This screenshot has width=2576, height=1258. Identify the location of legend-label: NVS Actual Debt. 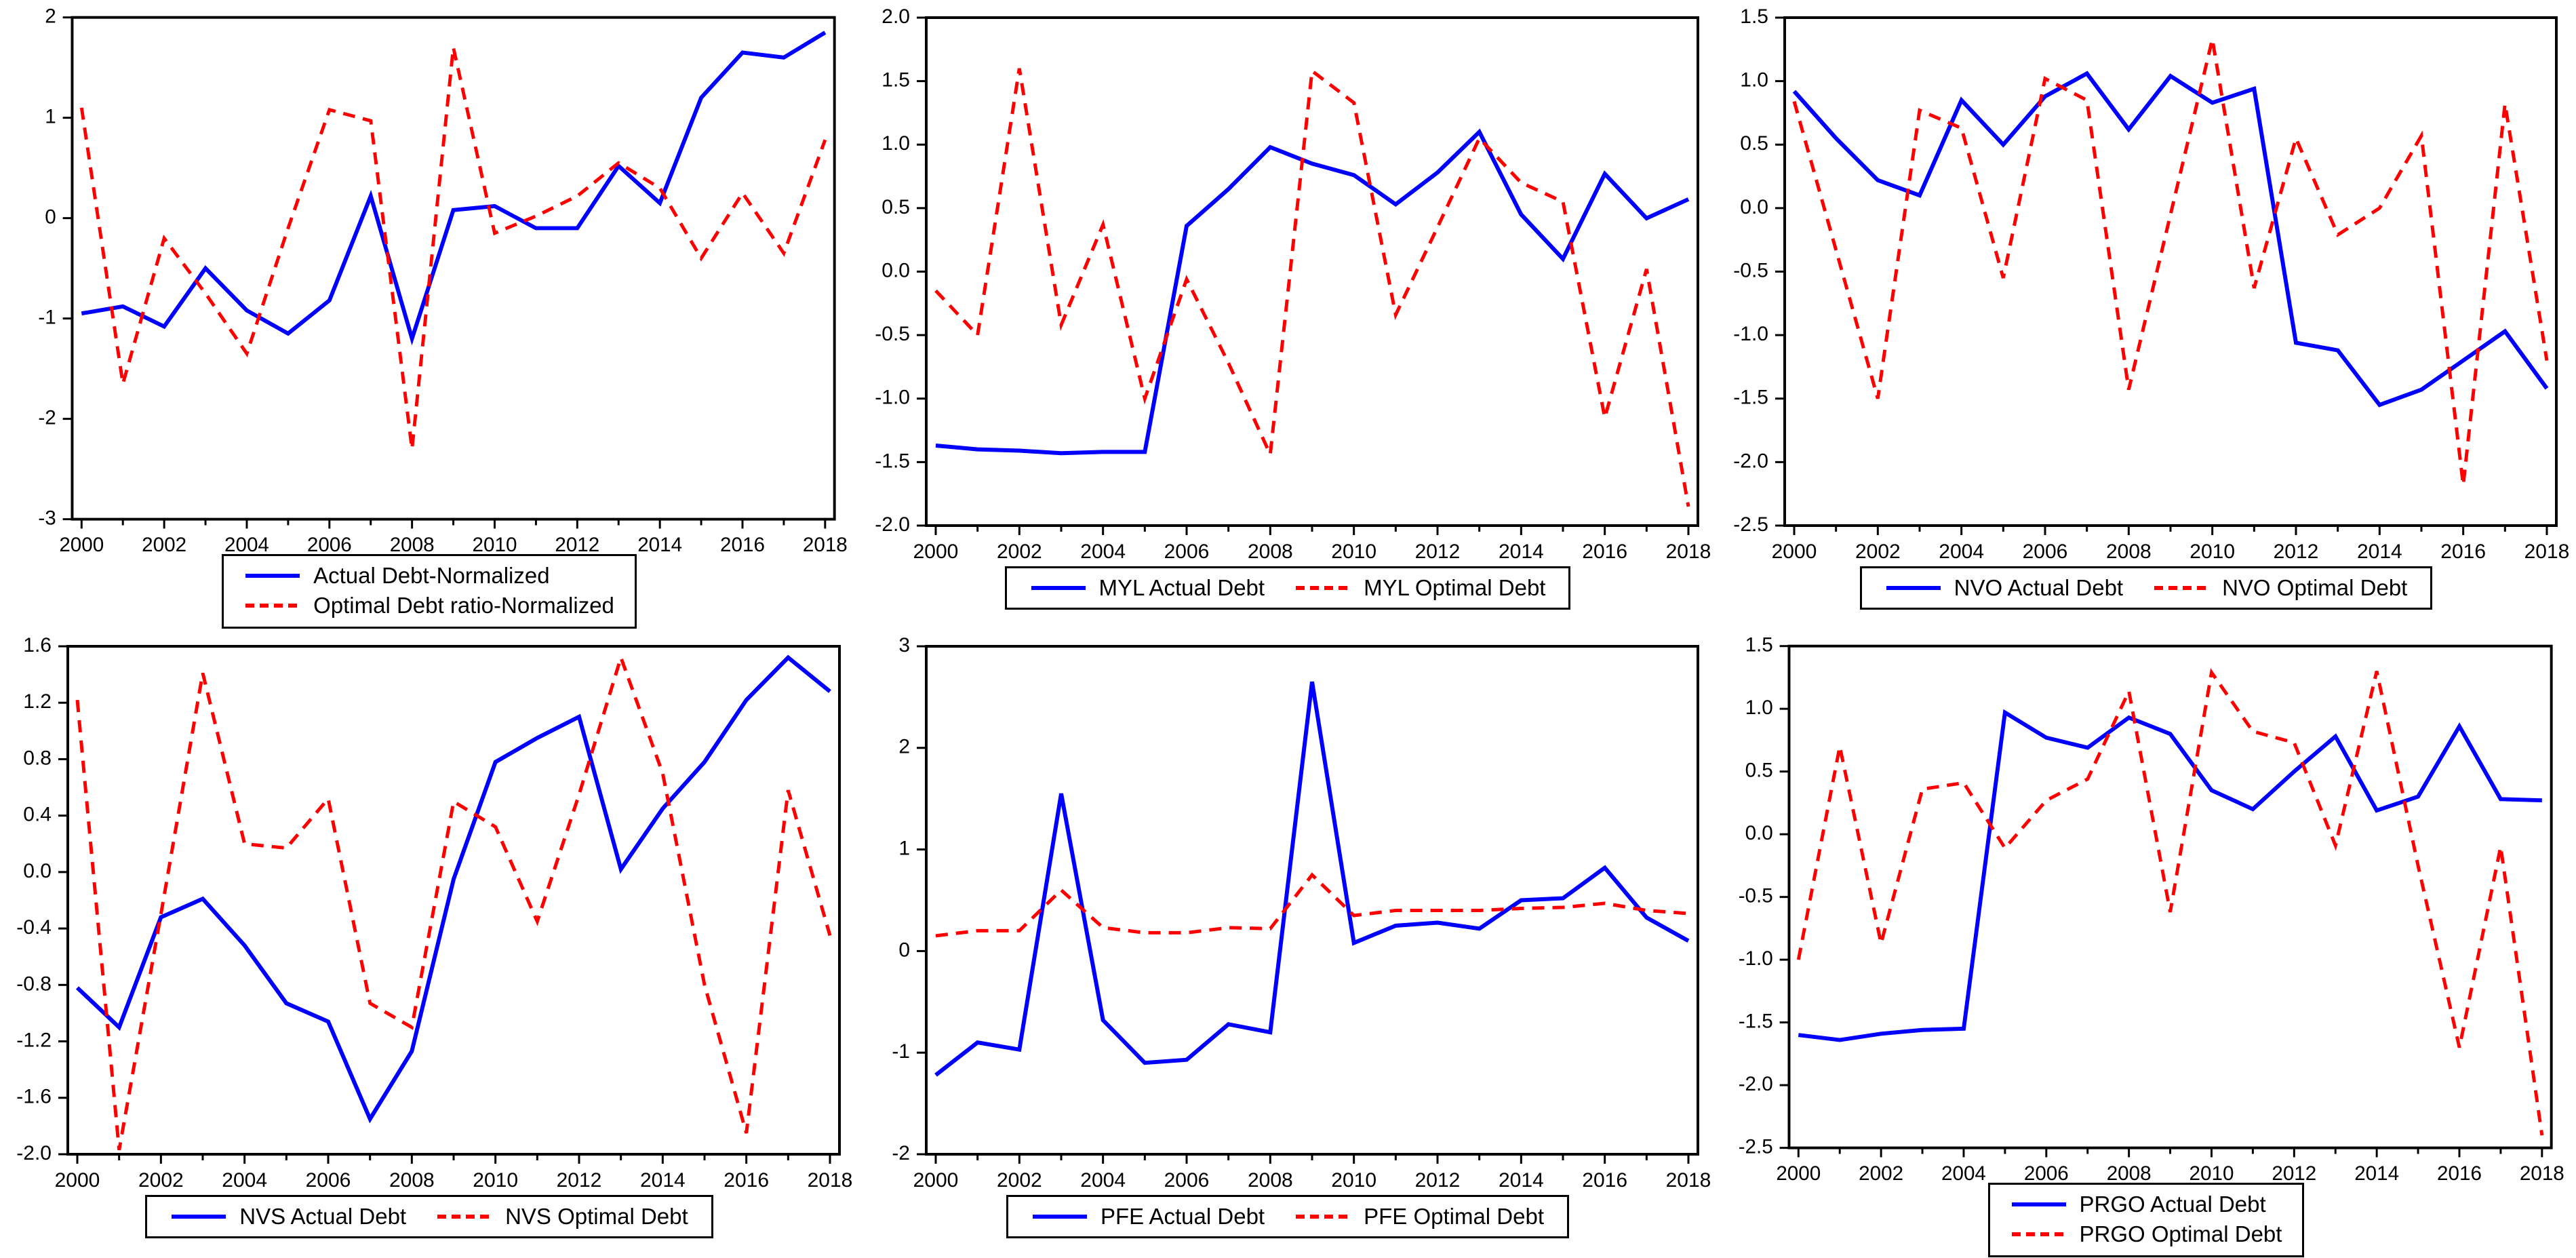
(323, 1216).